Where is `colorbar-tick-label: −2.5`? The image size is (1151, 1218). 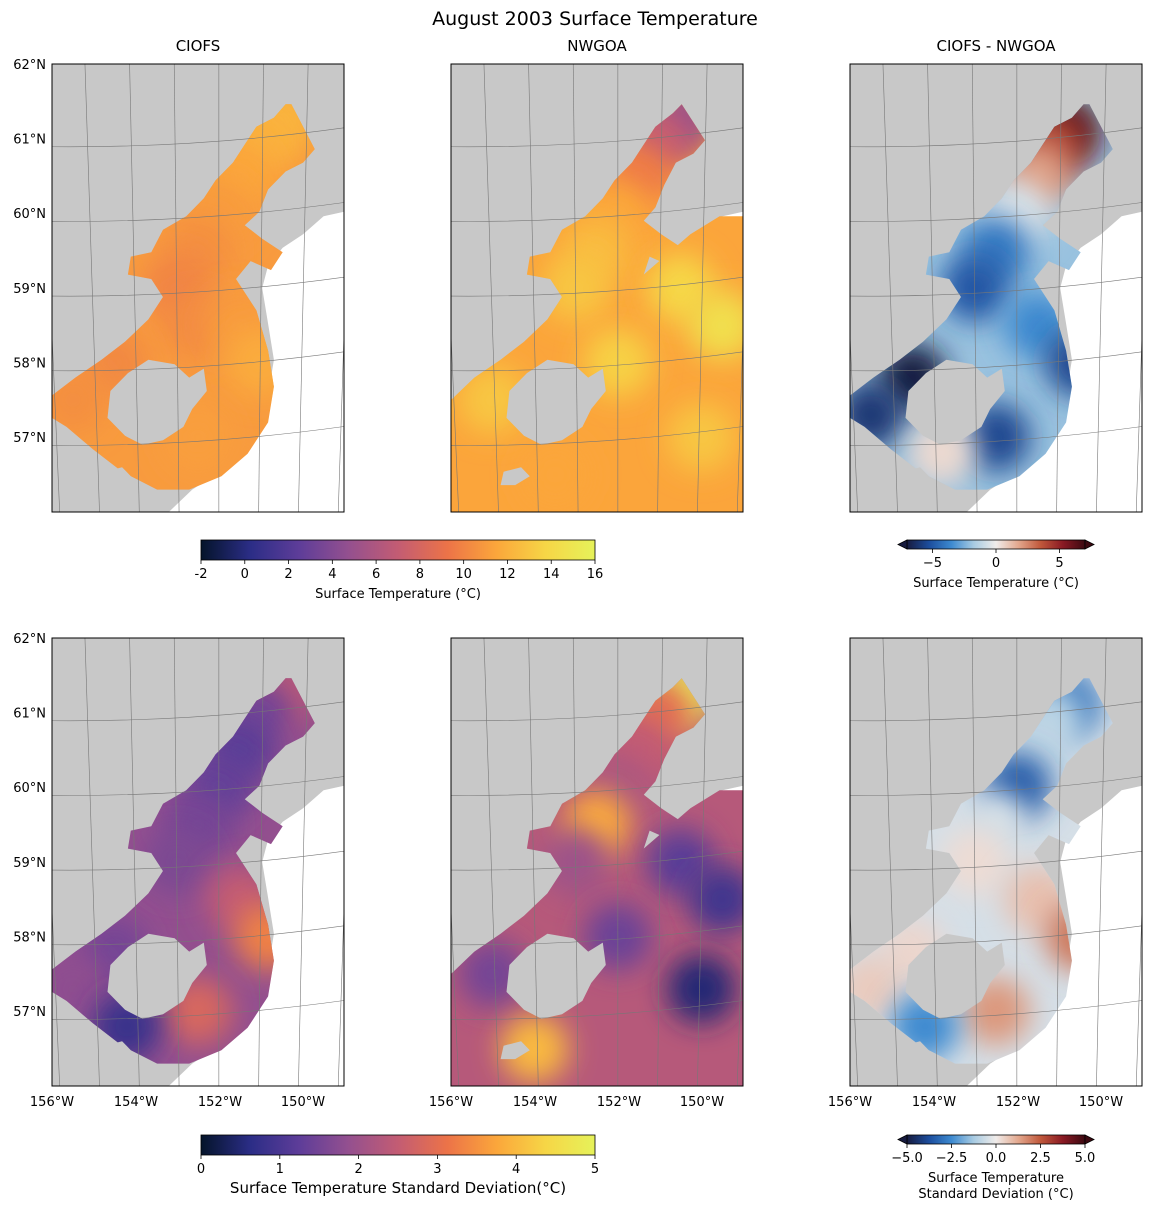 colorbar-tick-label: −2.5 is located at coordinates (952, 1158).